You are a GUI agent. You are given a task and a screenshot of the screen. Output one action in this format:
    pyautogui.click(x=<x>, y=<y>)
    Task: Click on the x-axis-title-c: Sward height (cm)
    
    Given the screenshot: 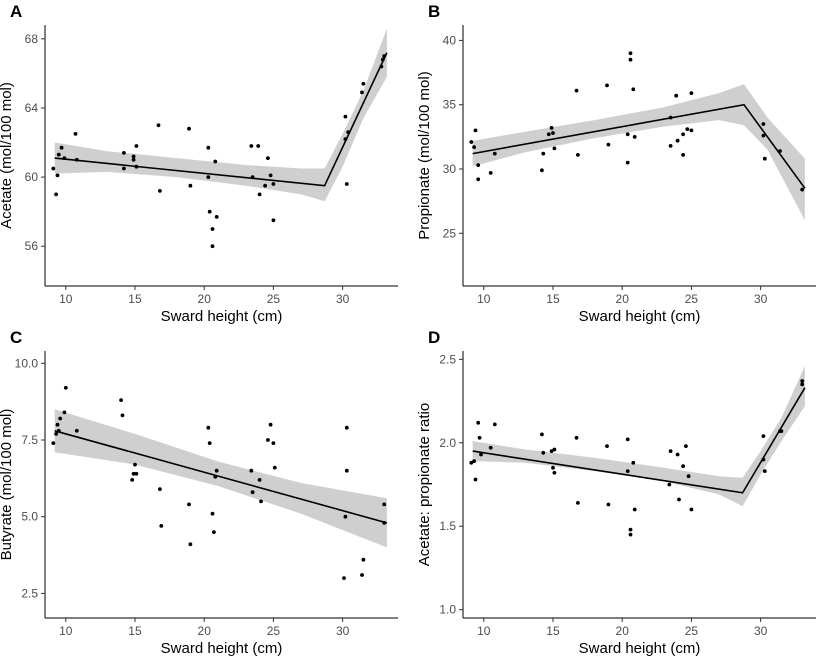 What is the action you would take?
    pyautogui.click(x=222, y=648)
    